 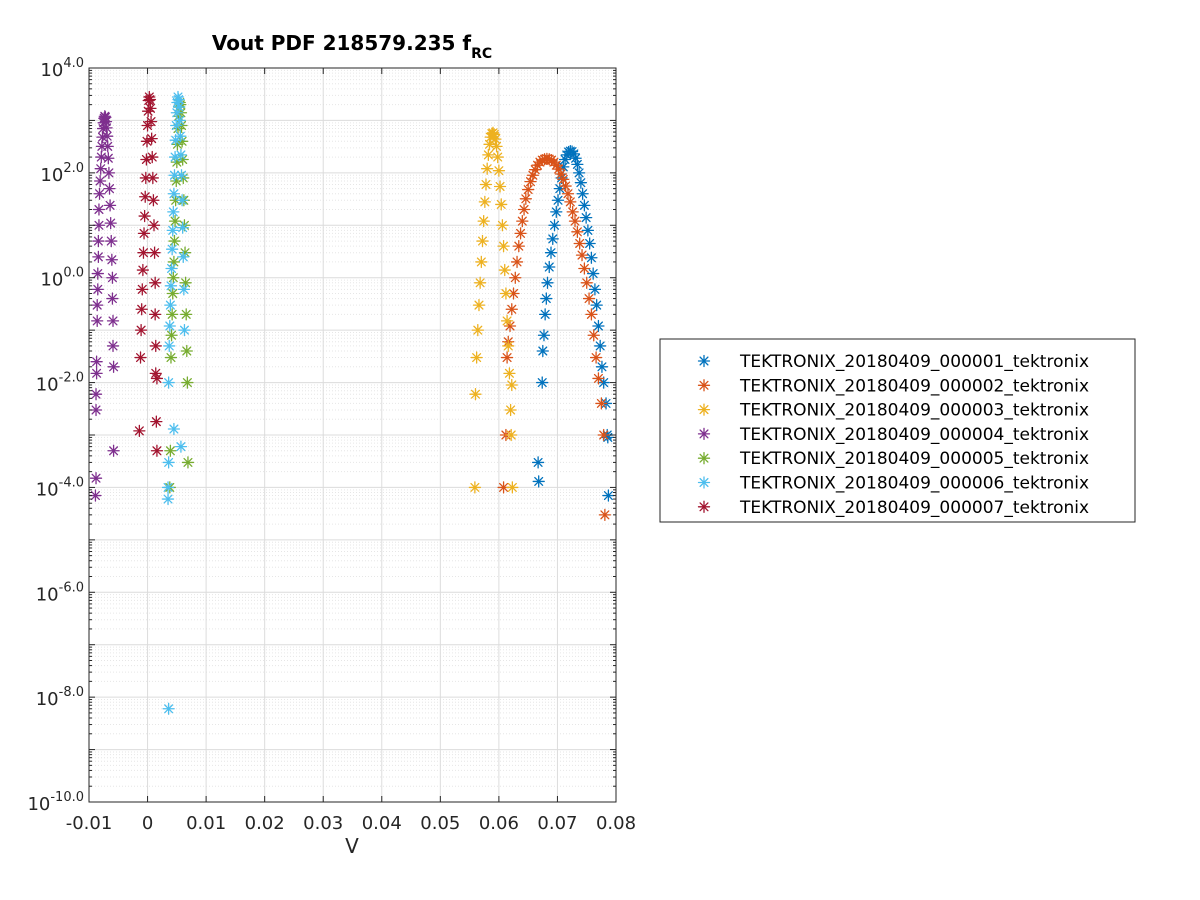 What do you see at coordinates (557, 823) in the screenshot?
I see `x-tick-label: 0.07` at bounding box center [557, 823].